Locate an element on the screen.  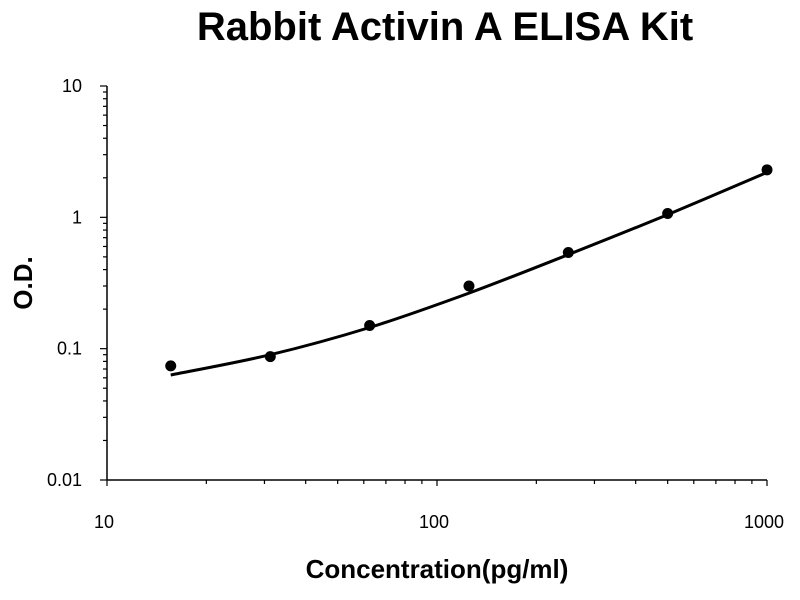
y-tick-label: 10 is located at coordinates (72, 86).